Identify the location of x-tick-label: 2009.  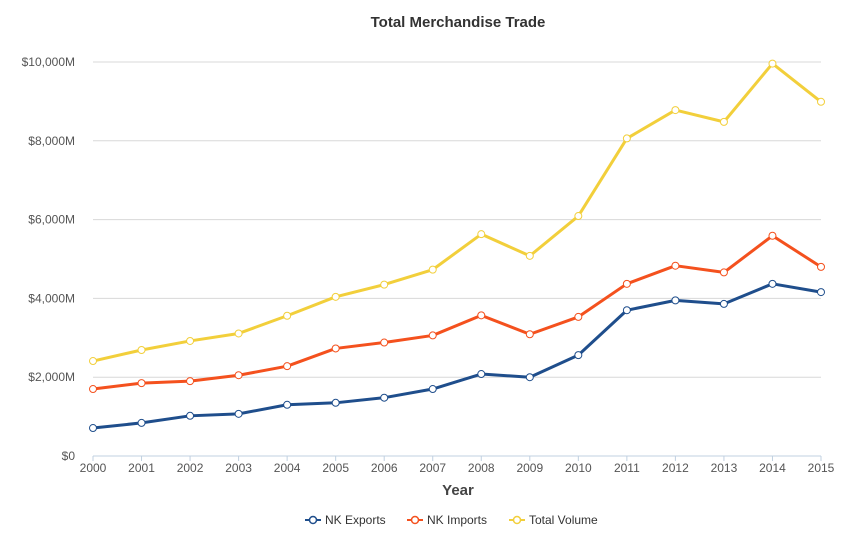
(529, 468).